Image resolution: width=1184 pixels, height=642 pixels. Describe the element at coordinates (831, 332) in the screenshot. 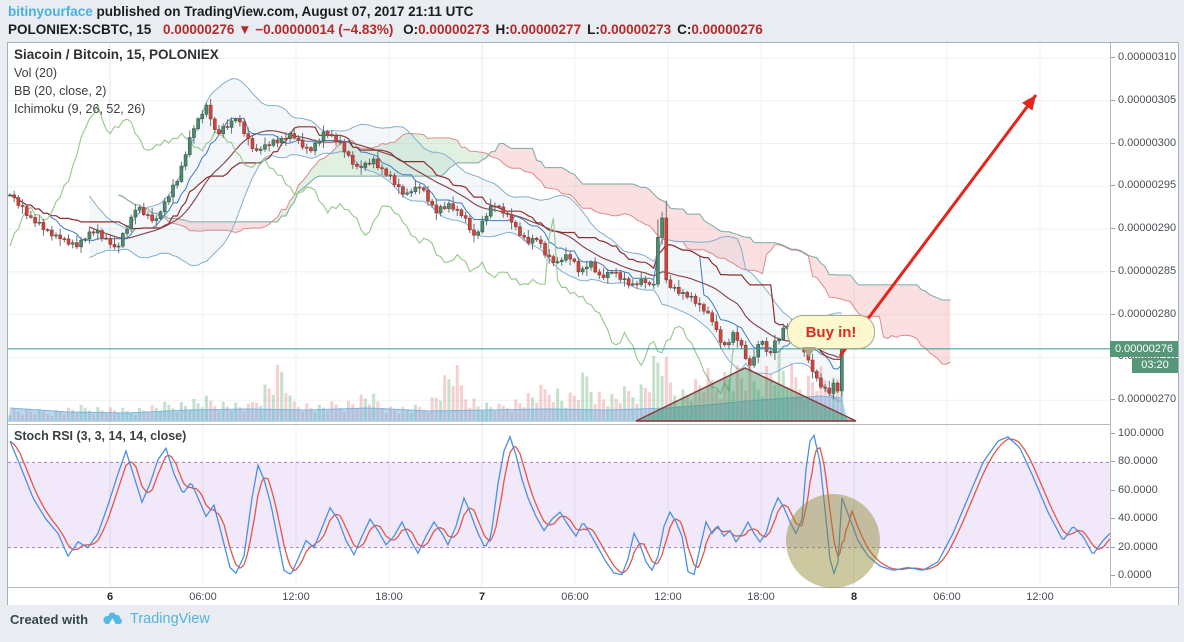

I see `buy-in-text: Buy in!` at that location.